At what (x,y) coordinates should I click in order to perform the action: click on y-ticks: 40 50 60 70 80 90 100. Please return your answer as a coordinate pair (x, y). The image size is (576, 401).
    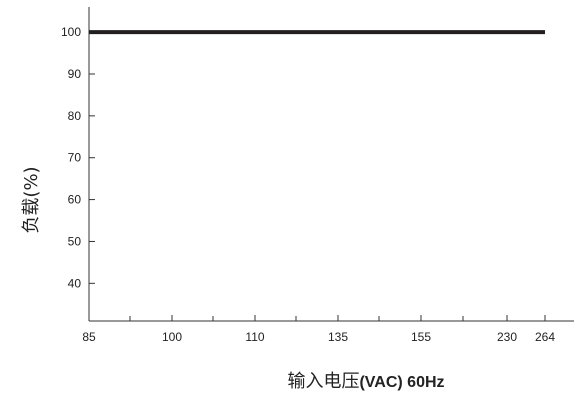
    Looking at the image, I should click on (78, 157).